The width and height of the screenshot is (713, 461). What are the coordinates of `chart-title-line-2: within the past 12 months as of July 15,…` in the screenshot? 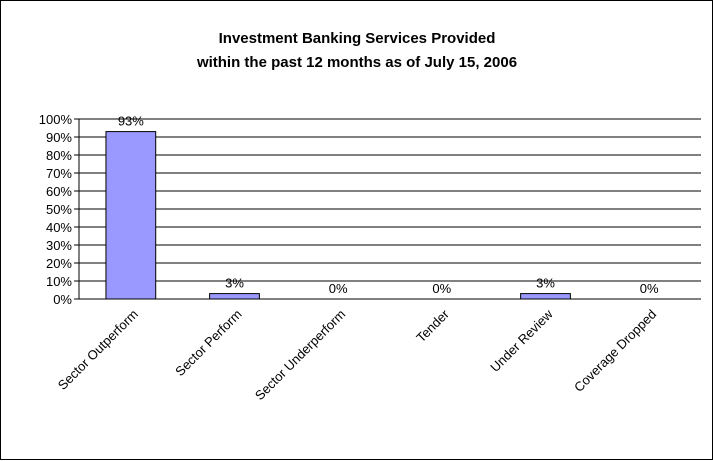 It's located at (356, 62).